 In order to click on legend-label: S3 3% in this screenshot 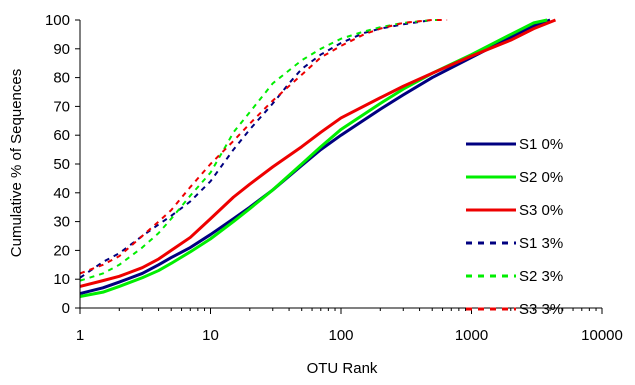, I will do `click(541, 309)`.